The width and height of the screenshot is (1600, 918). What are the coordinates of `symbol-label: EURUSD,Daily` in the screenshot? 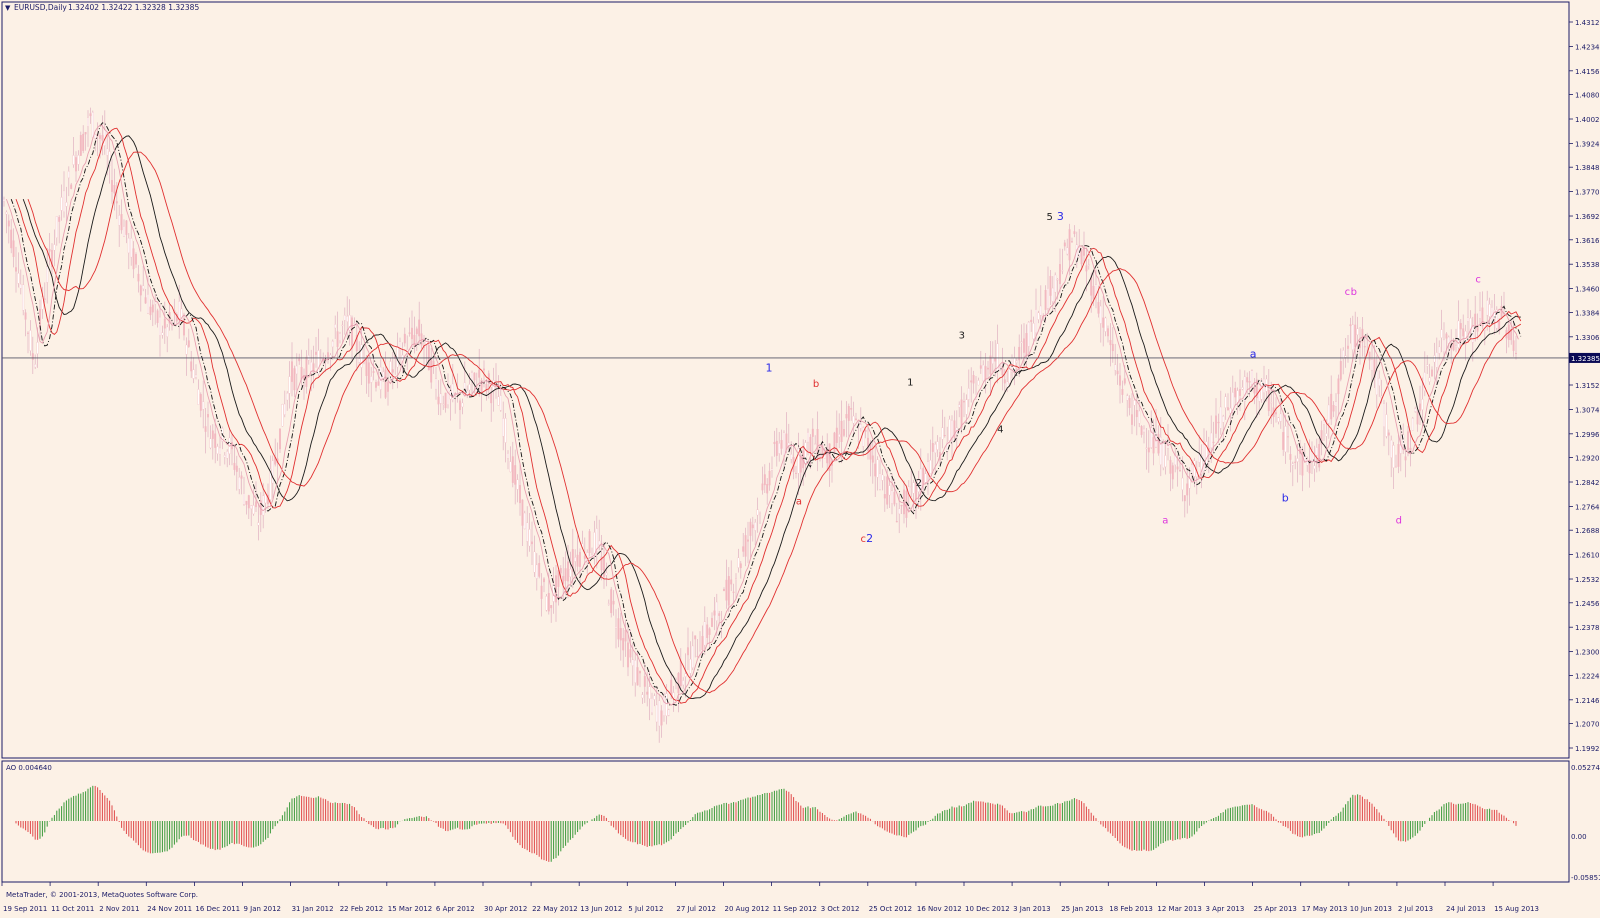 It's located at (40, 7).